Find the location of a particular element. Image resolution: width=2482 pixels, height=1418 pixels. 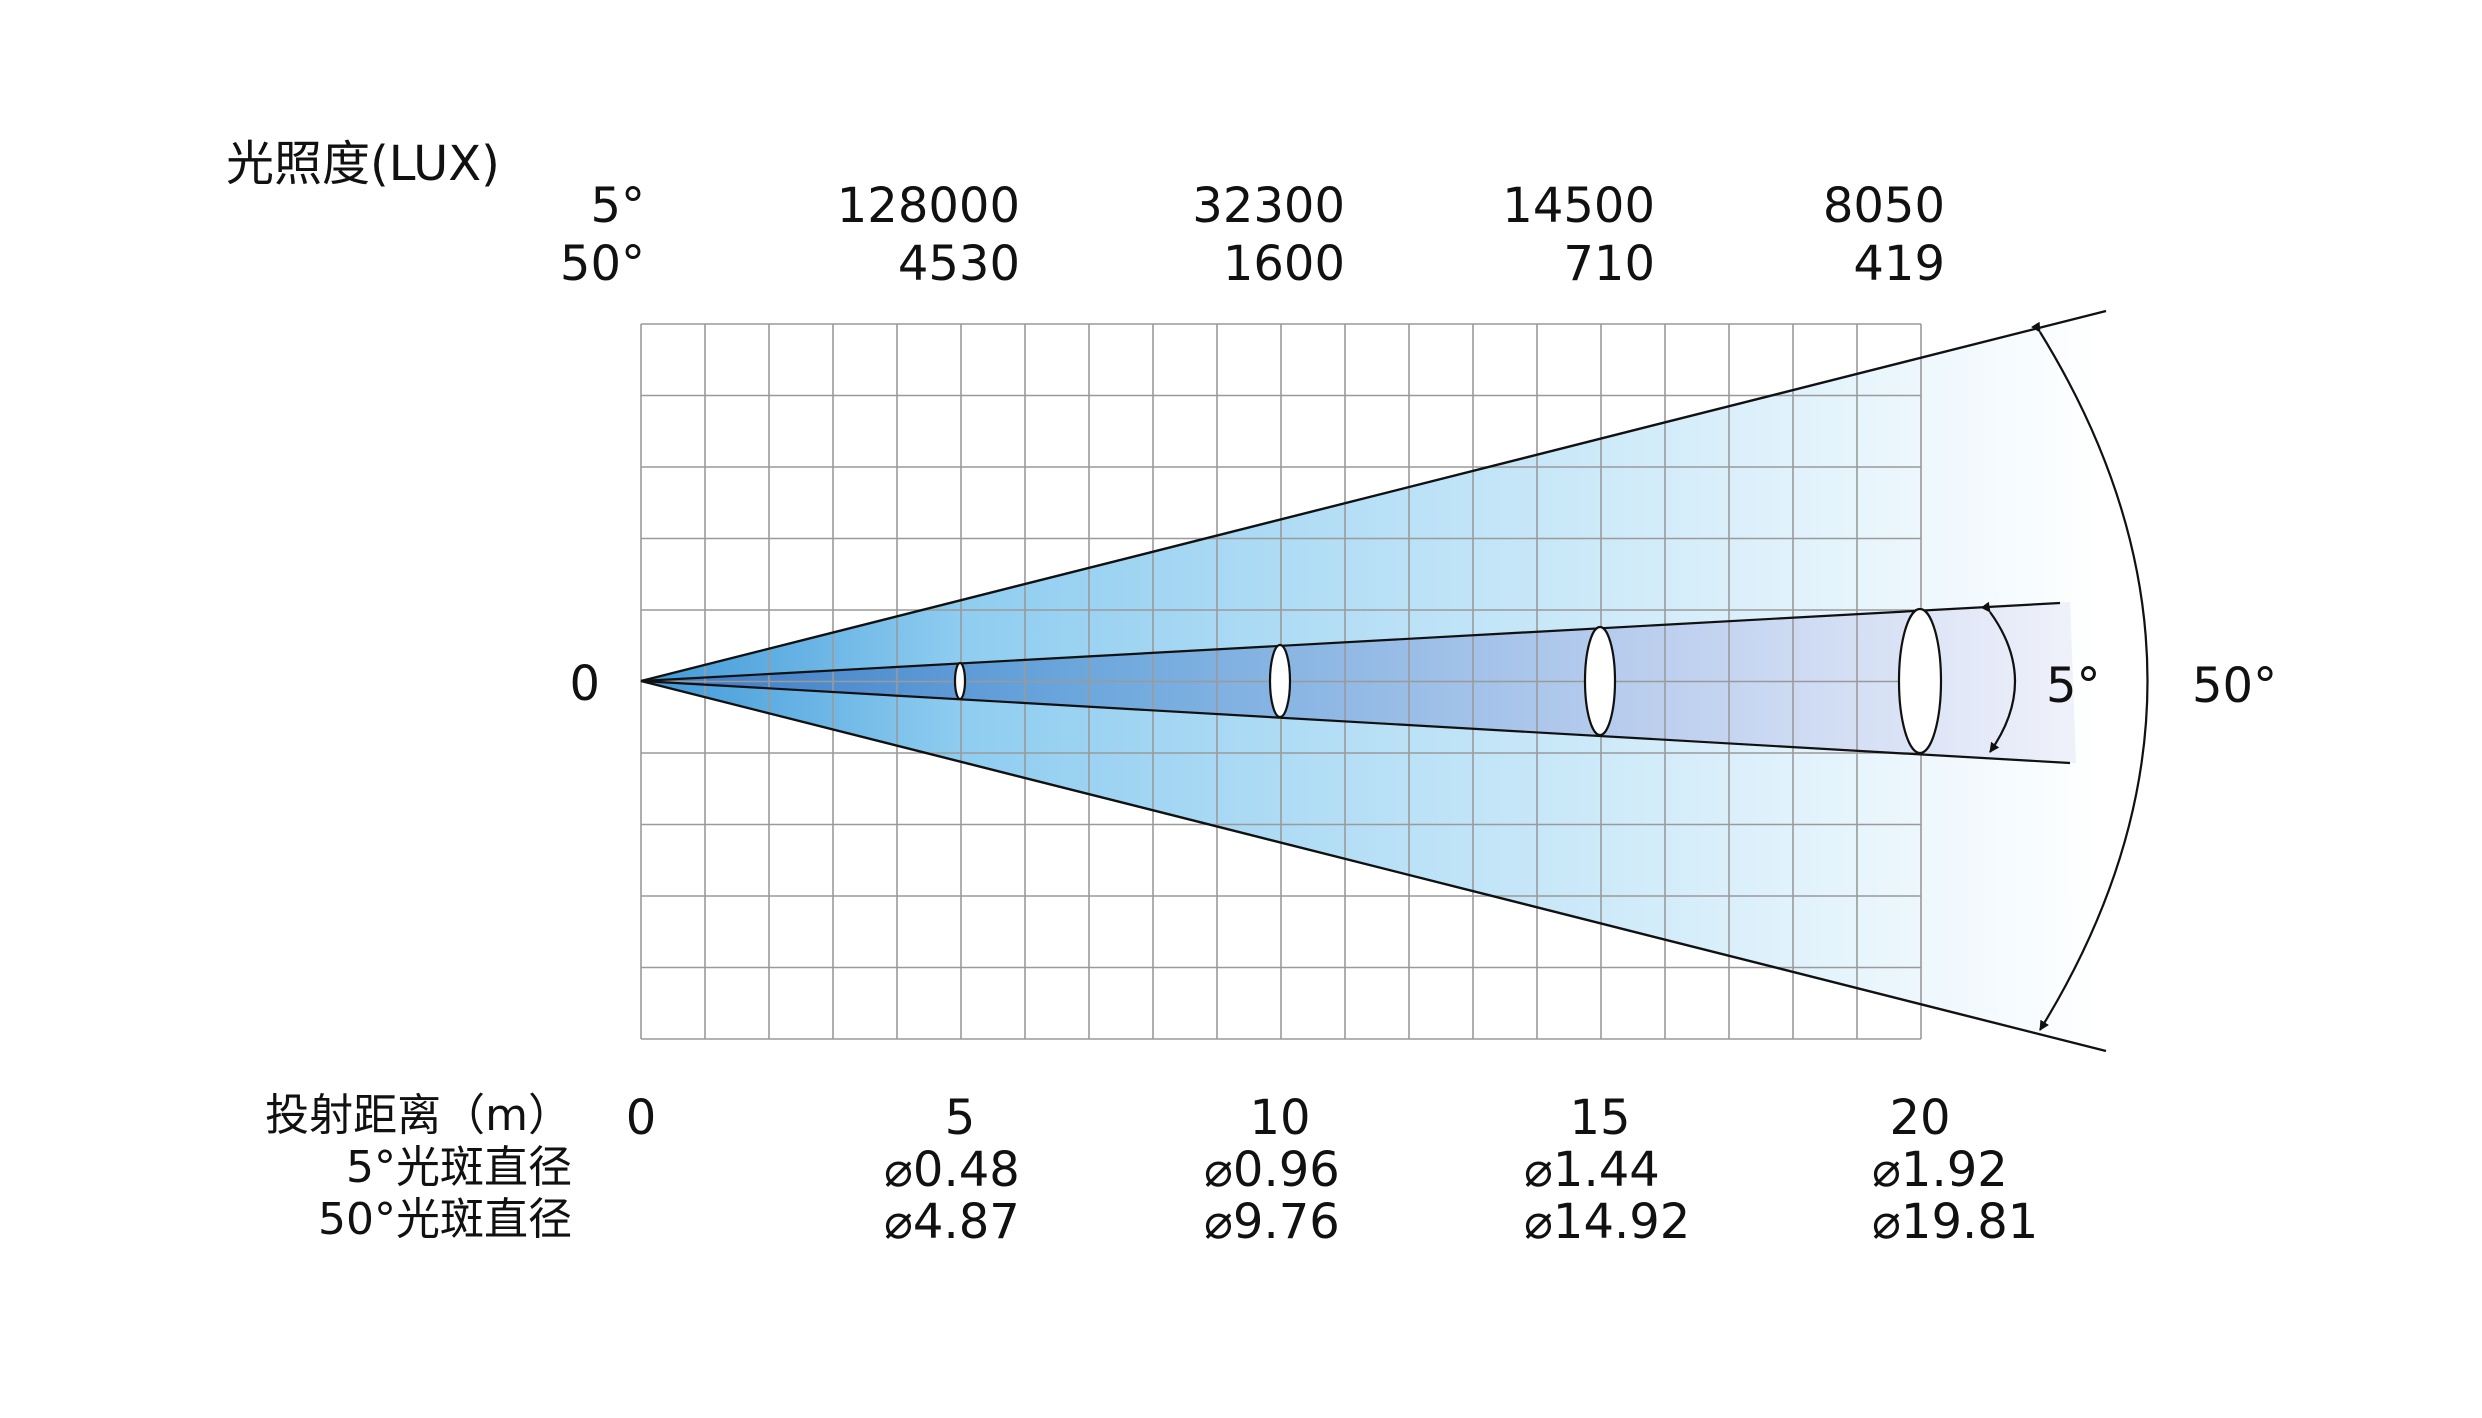

lux-b-15m: 710 is located at coordinates (1609, 264).